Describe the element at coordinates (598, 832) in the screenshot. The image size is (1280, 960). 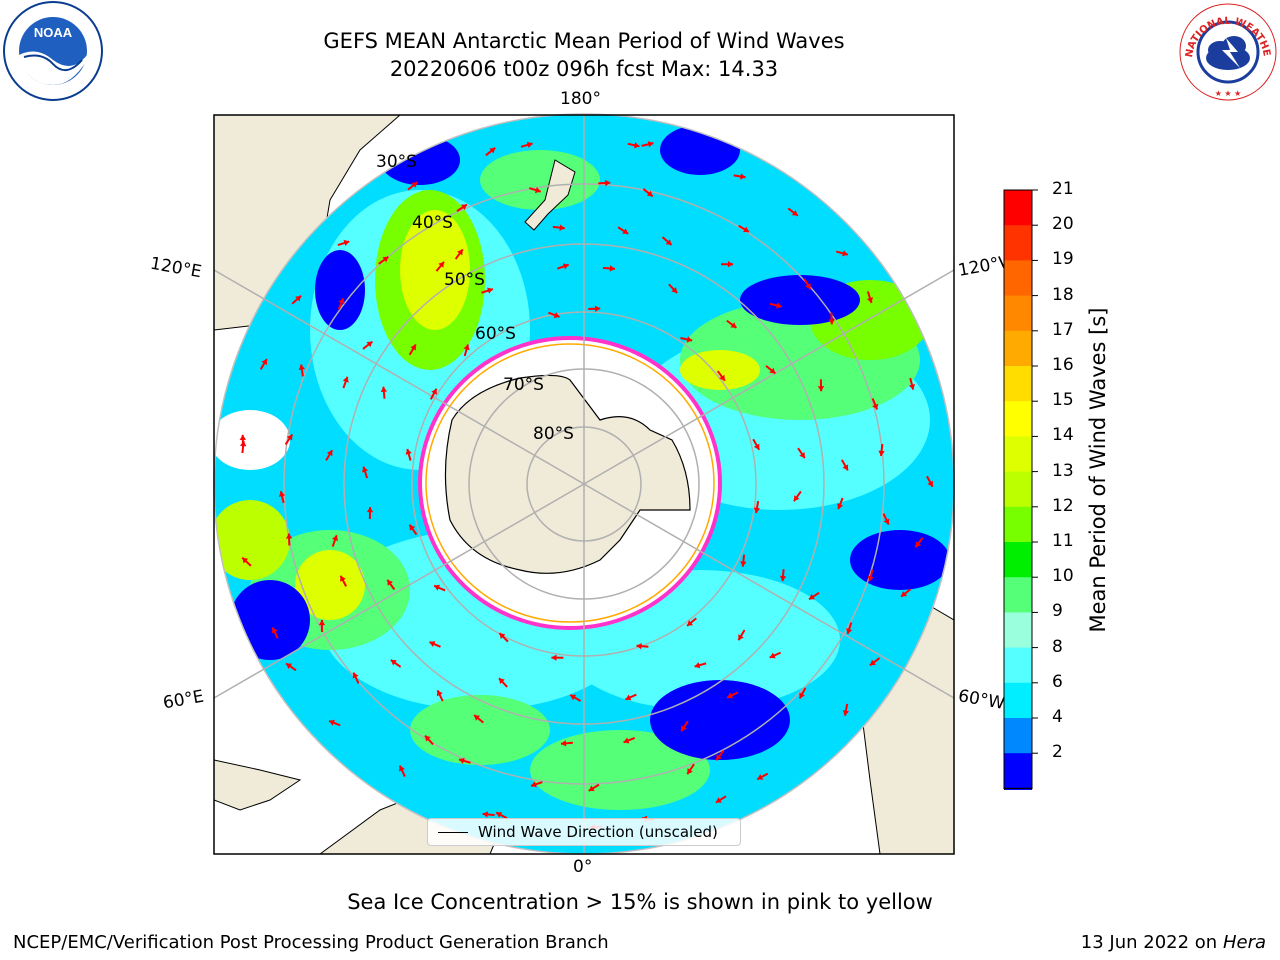
I see `legend-label: Wind Wave Direction (unscaled)` at that location.